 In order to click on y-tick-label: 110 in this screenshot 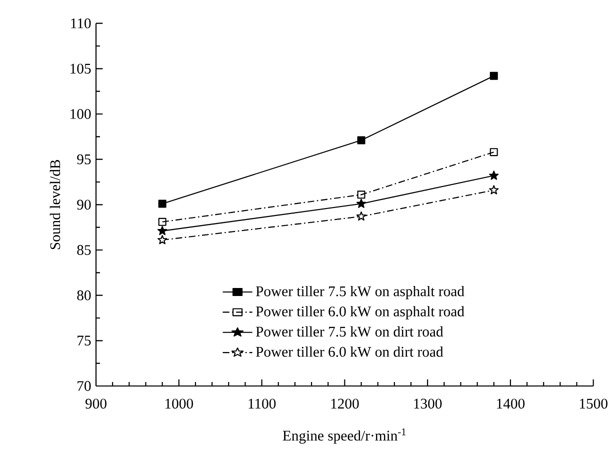, I will do `click(81, 23)`.